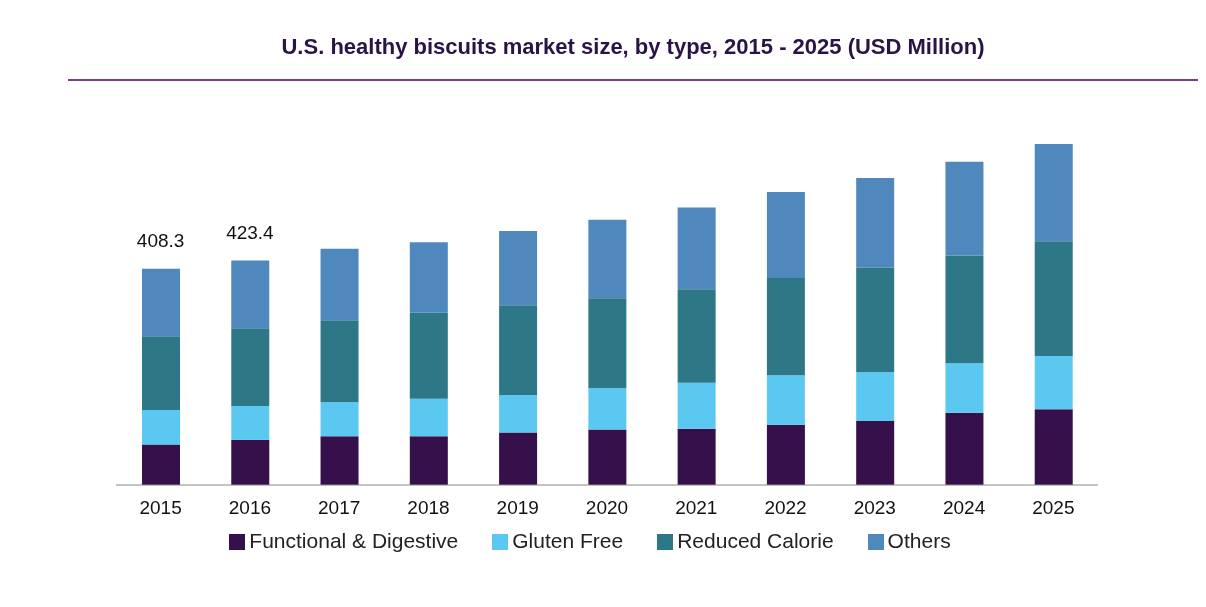  What do you see at coordinates (696, 508) in the screenshot?
I see `x-tick-label: 2021` at bounding box center [696, 508].